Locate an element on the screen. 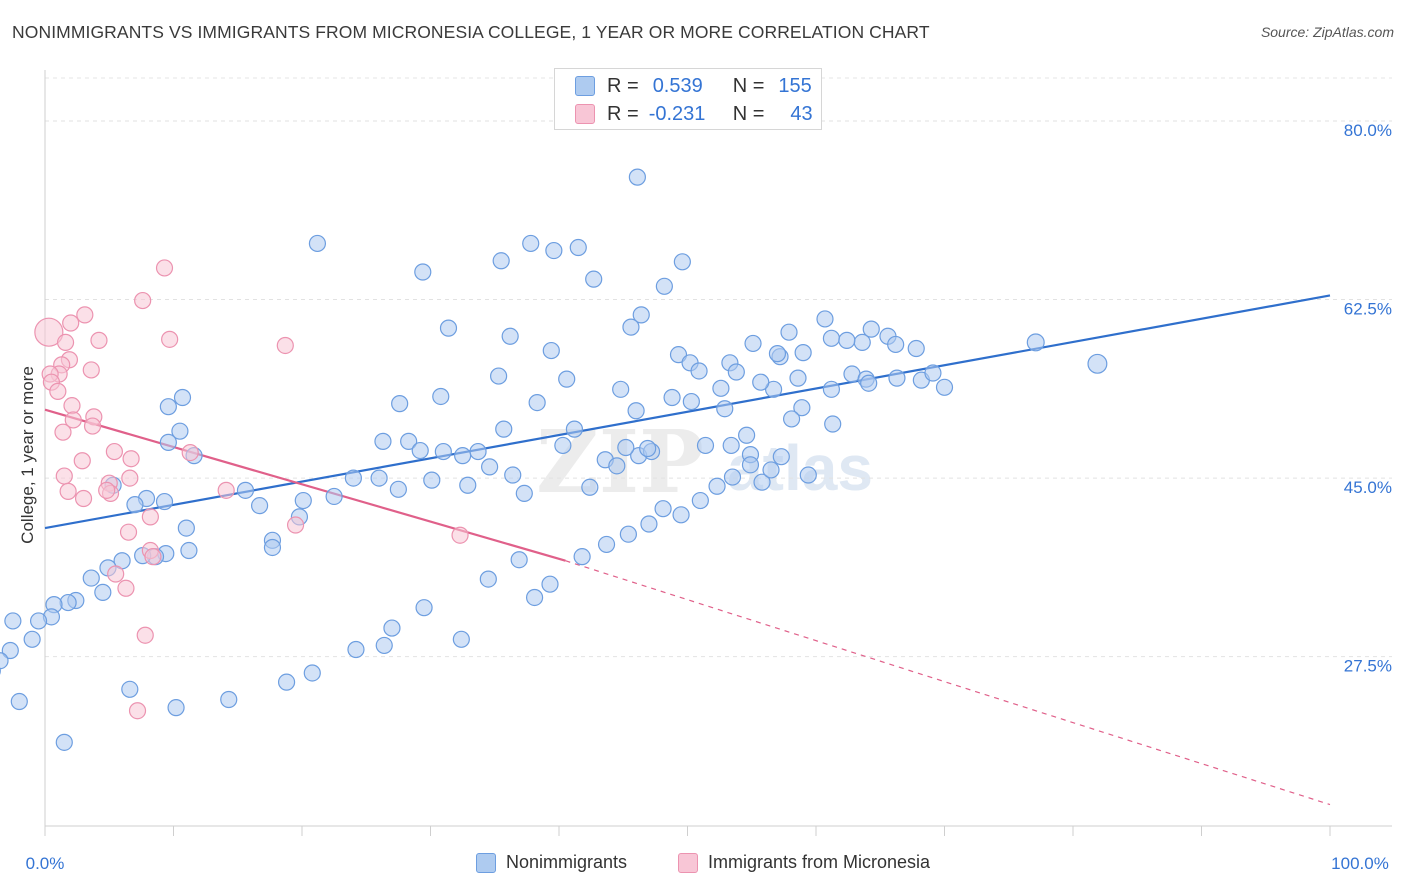 This screenshot has height=892, width=1406. stats-box: R = 0.539 N = 155 R = -0.231 N = 43 is located at coordinates (688, 99).